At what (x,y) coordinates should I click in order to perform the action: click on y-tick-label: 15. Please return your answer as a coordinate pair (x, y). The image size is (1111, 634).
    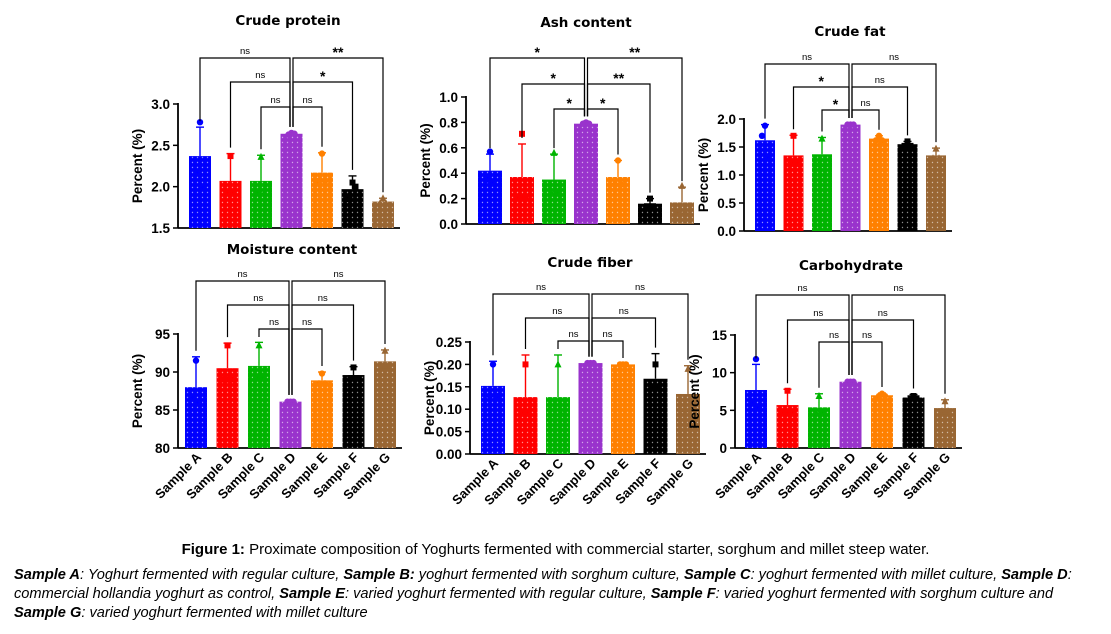
    Looking at the image, I should click on (720, 335).